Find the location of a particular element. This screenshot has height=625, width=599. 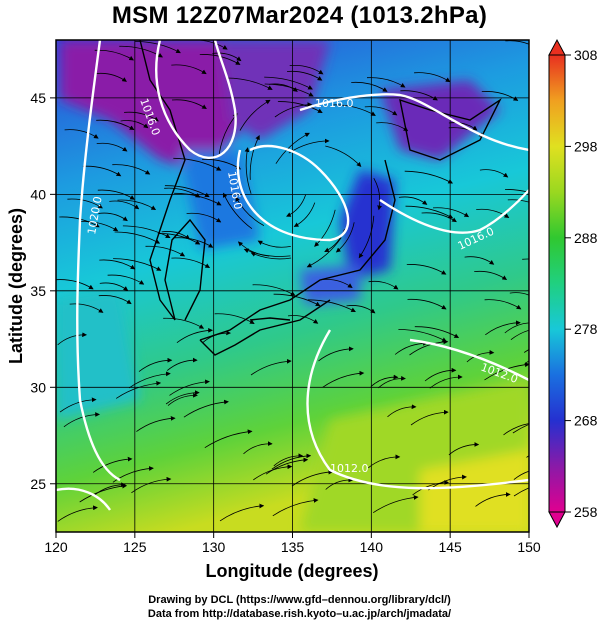

colorbar-bar is located at coordinates (557, 283).